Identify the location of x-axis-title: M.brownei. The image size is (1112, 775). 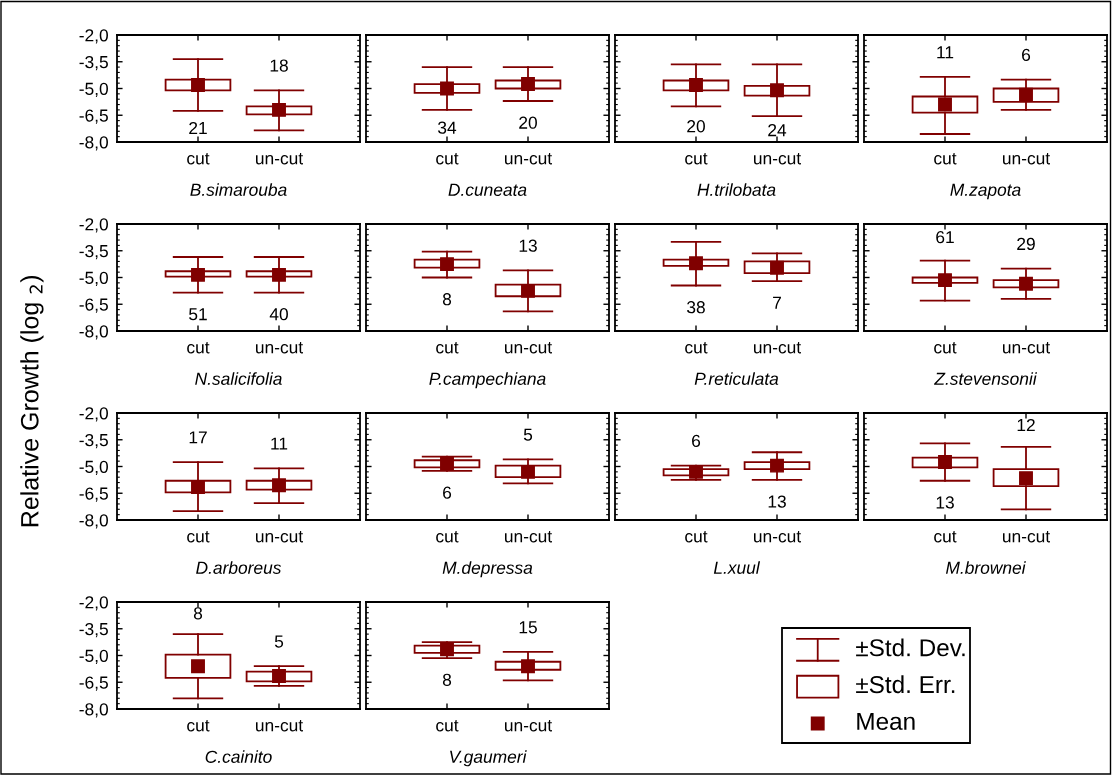
(986, 567).